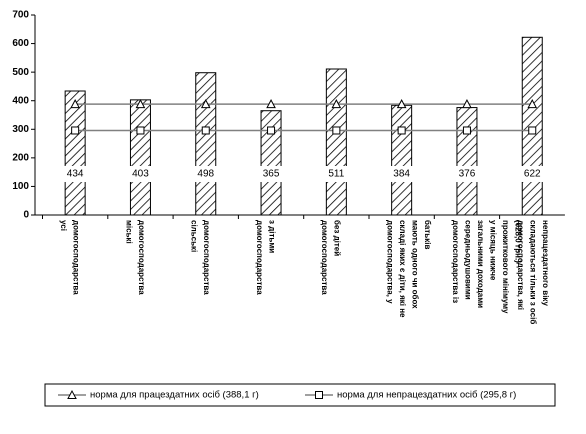 Image resolution: width=586 pixels, height=434 pixels. What do you see at coordinates (271, 236) in the screenshot?
I see `x-tick-label: з дітьми` at bounding box center [271, 236].